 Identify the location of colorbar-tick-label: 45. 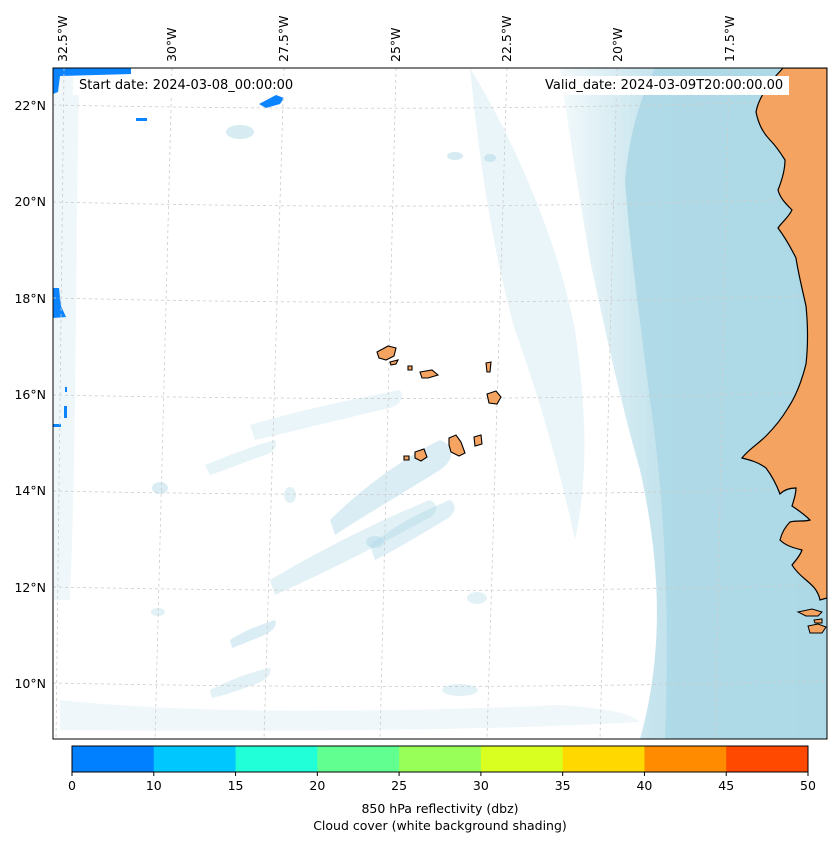
(726, 785).